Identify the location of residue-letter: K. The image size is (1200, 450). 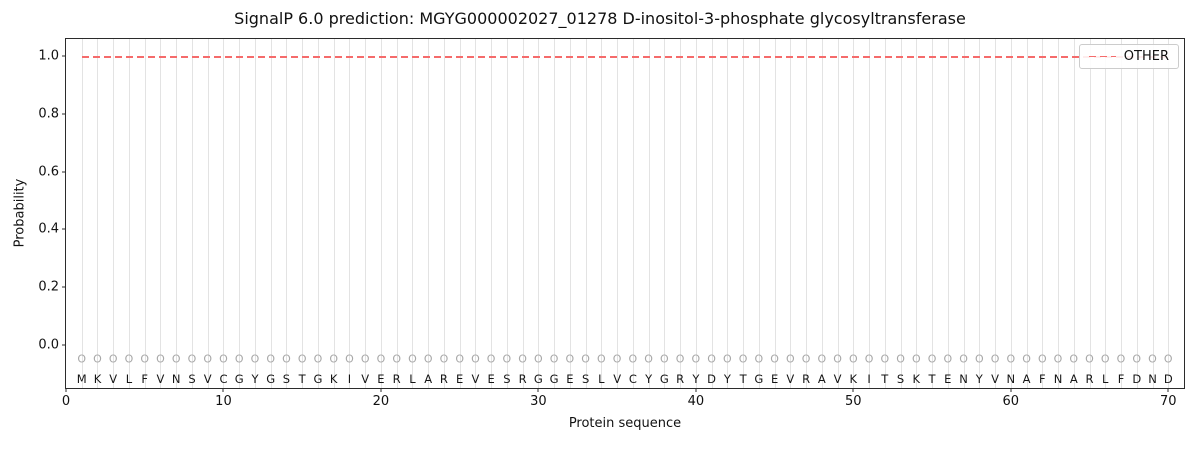
(333, 378).